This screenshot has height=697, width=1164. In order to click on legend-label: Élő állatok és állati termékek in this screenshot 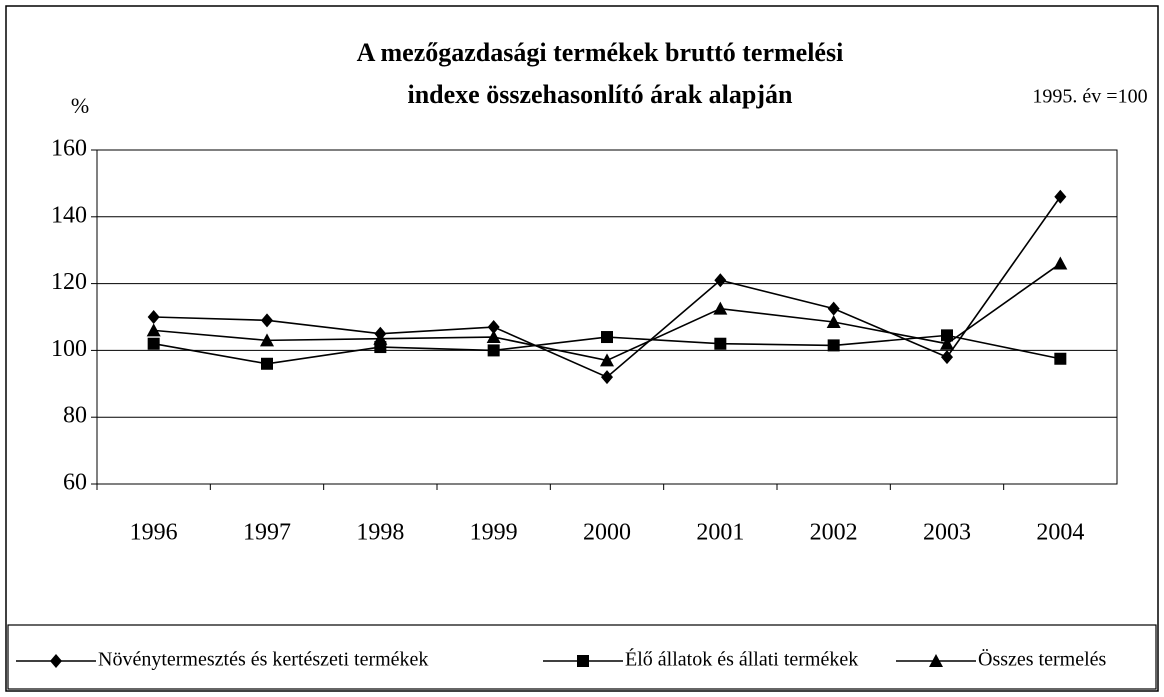, I will do `click(741, 659)`.